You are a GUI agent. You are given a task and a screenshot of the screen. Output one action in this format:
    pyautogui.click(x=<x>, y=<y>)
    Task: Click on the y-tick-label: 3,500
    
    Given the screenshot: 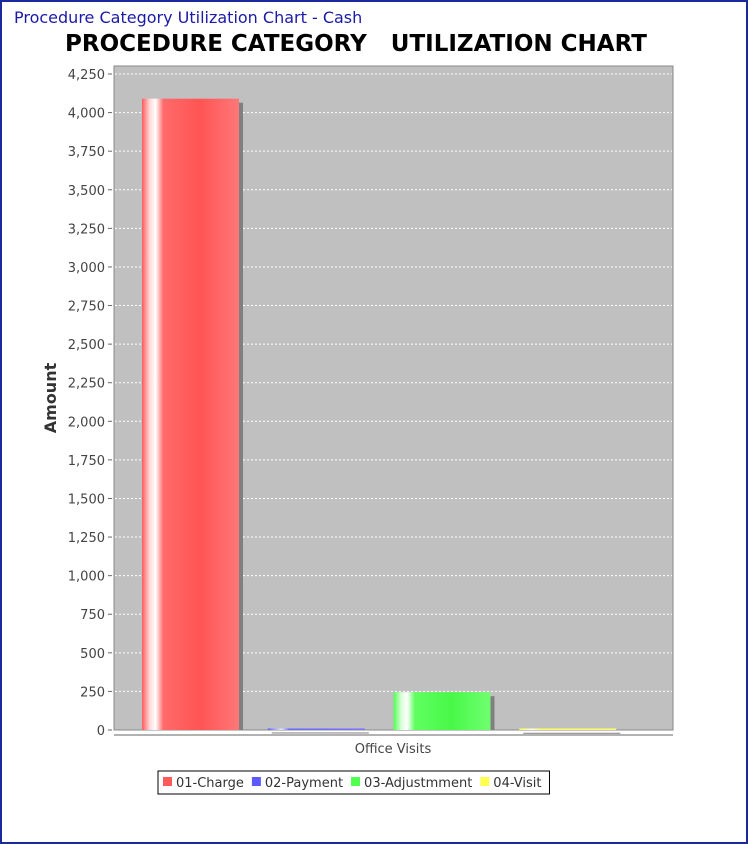 What is the action you would take?
    pyautogui.click(x=86, y=191)
    